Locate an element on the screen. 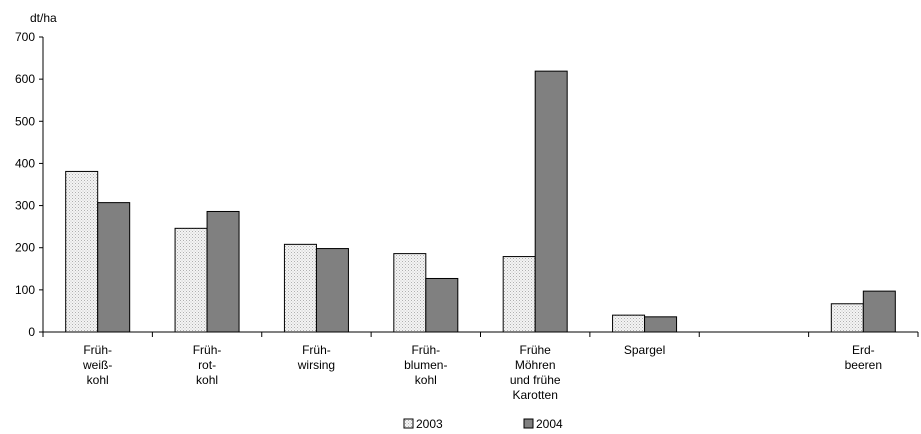 This screenshot has height=434, width=921. category-label: Karotten is located at coordinates (535, 395).